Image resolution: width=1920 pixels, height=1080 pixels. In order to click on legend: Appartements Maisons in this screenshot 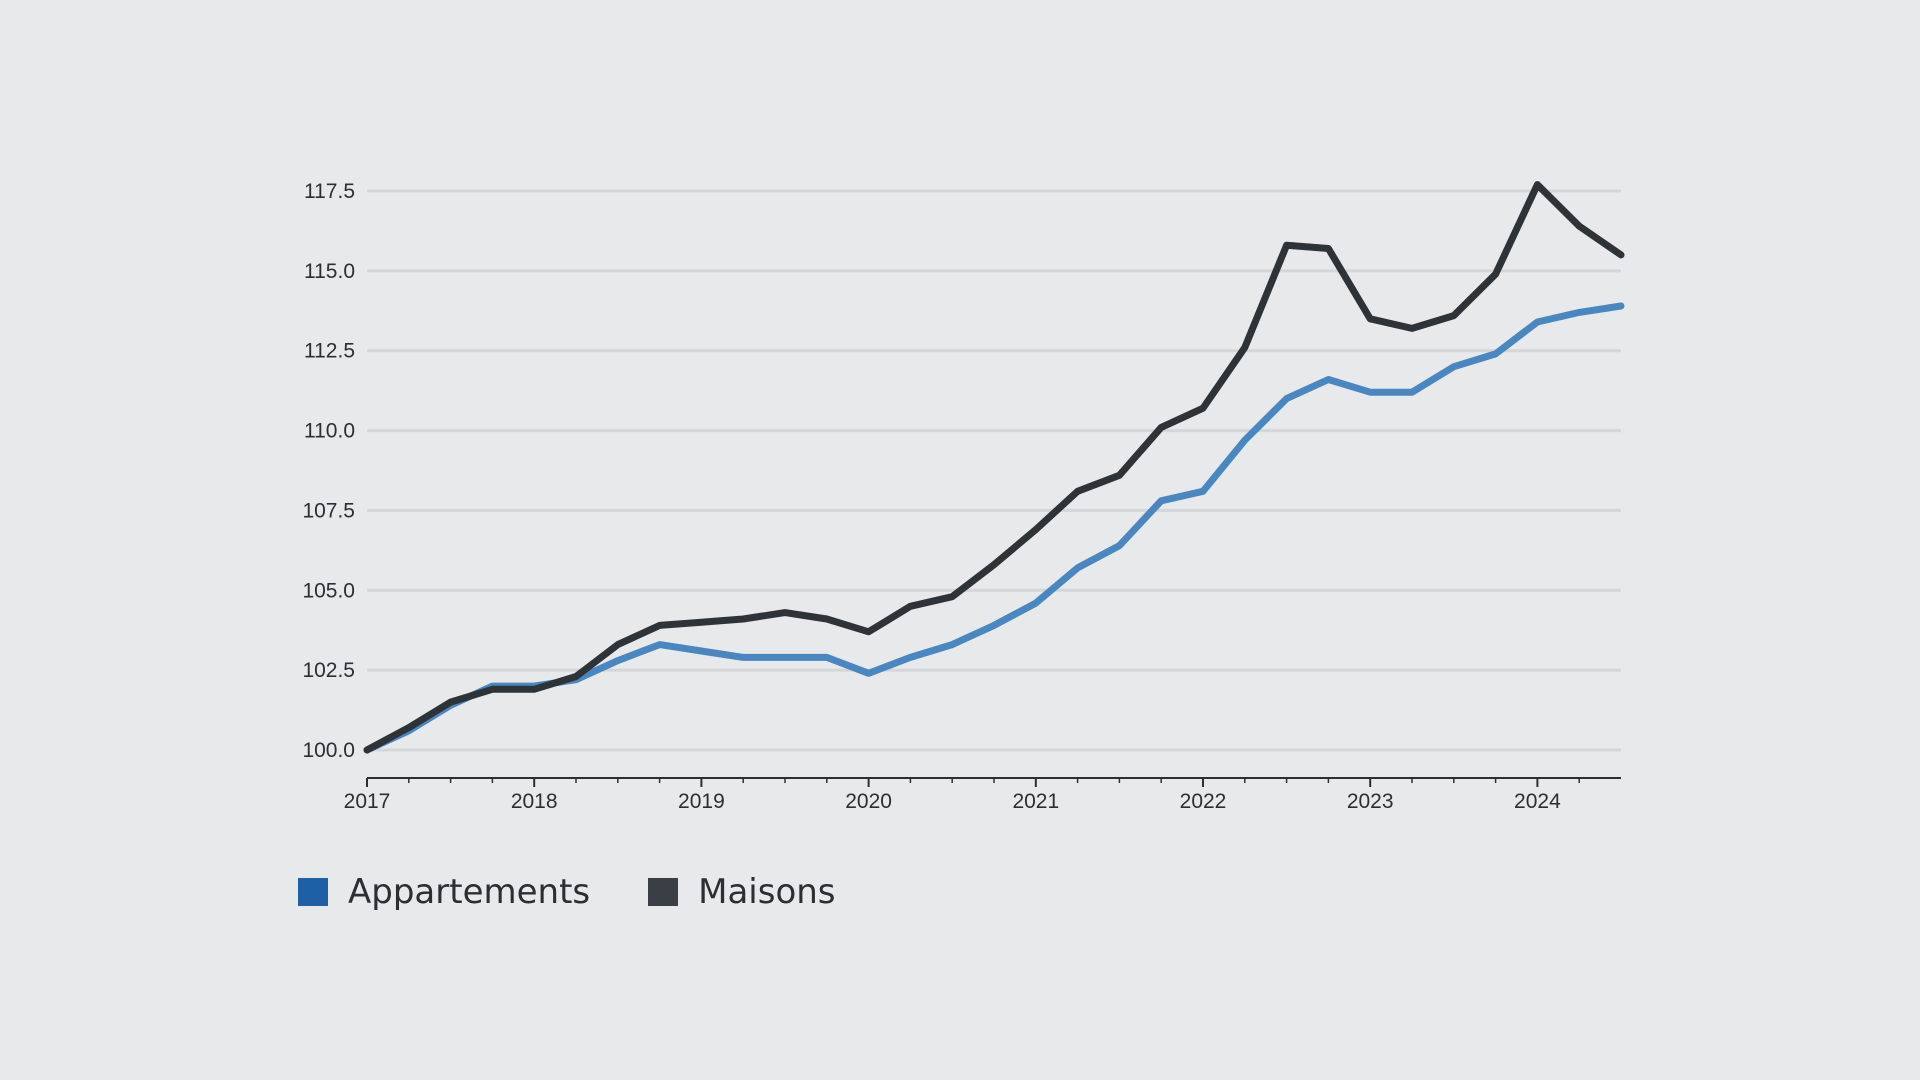, I will do `click(596, 892)`.